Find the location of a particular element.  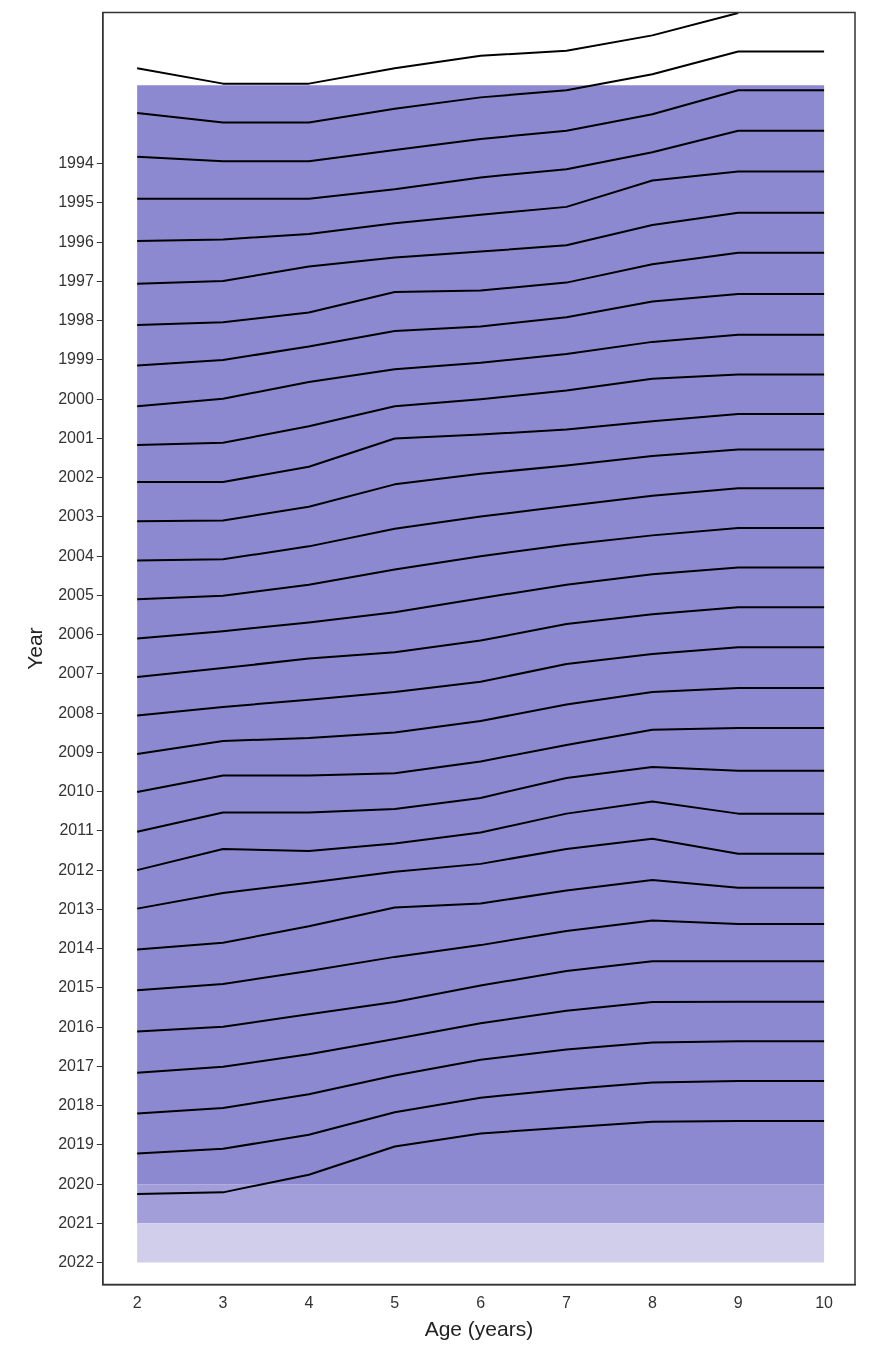

y-tick-label: 1994 is located at coordinates (76, 163).